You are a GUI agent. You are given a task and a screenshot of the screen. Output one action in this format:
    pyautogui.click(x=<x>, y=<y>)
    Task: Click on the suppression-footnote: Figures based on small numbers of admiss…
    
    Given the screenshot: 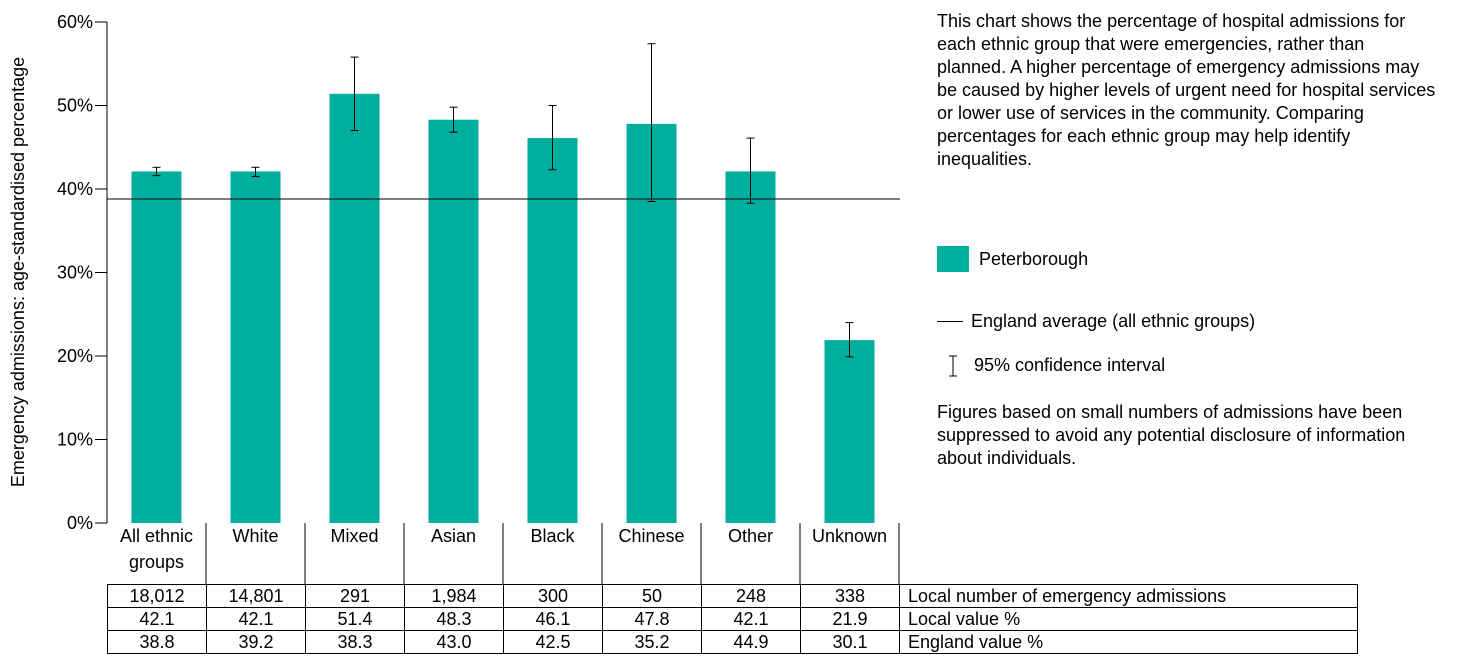 What is the action you would take?
    pyautogui.click(x=1171, y=435)
    